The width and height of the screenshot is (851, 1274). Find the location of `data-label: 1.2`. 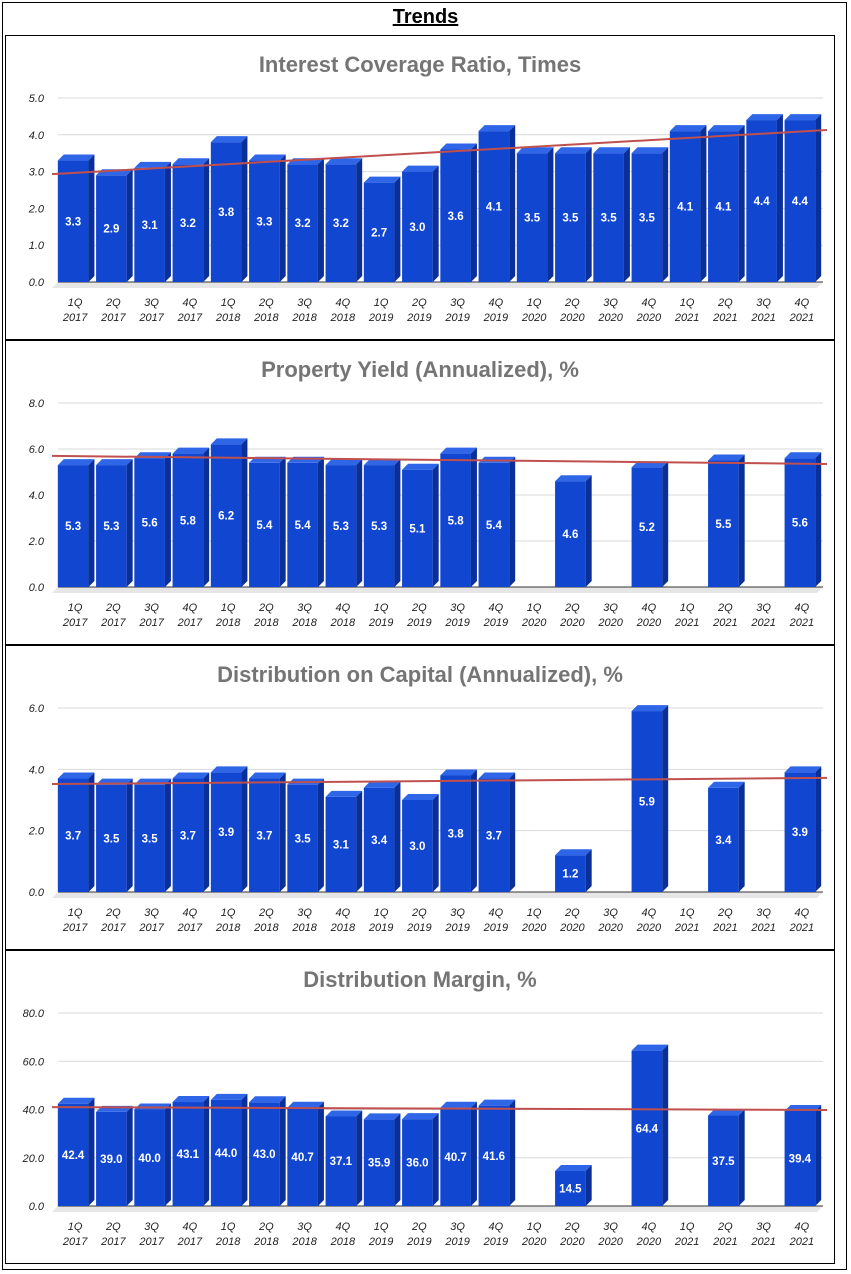

data-label: 1.2 is located at coordinates (570, 875).